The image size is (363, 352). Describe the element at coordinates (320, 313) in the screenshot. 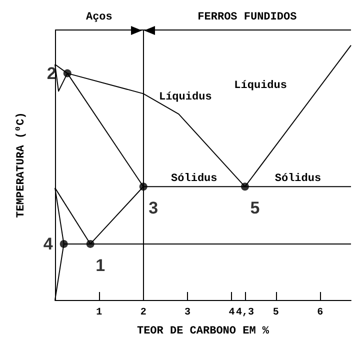

I see `x-tick-label: 6` at that location.